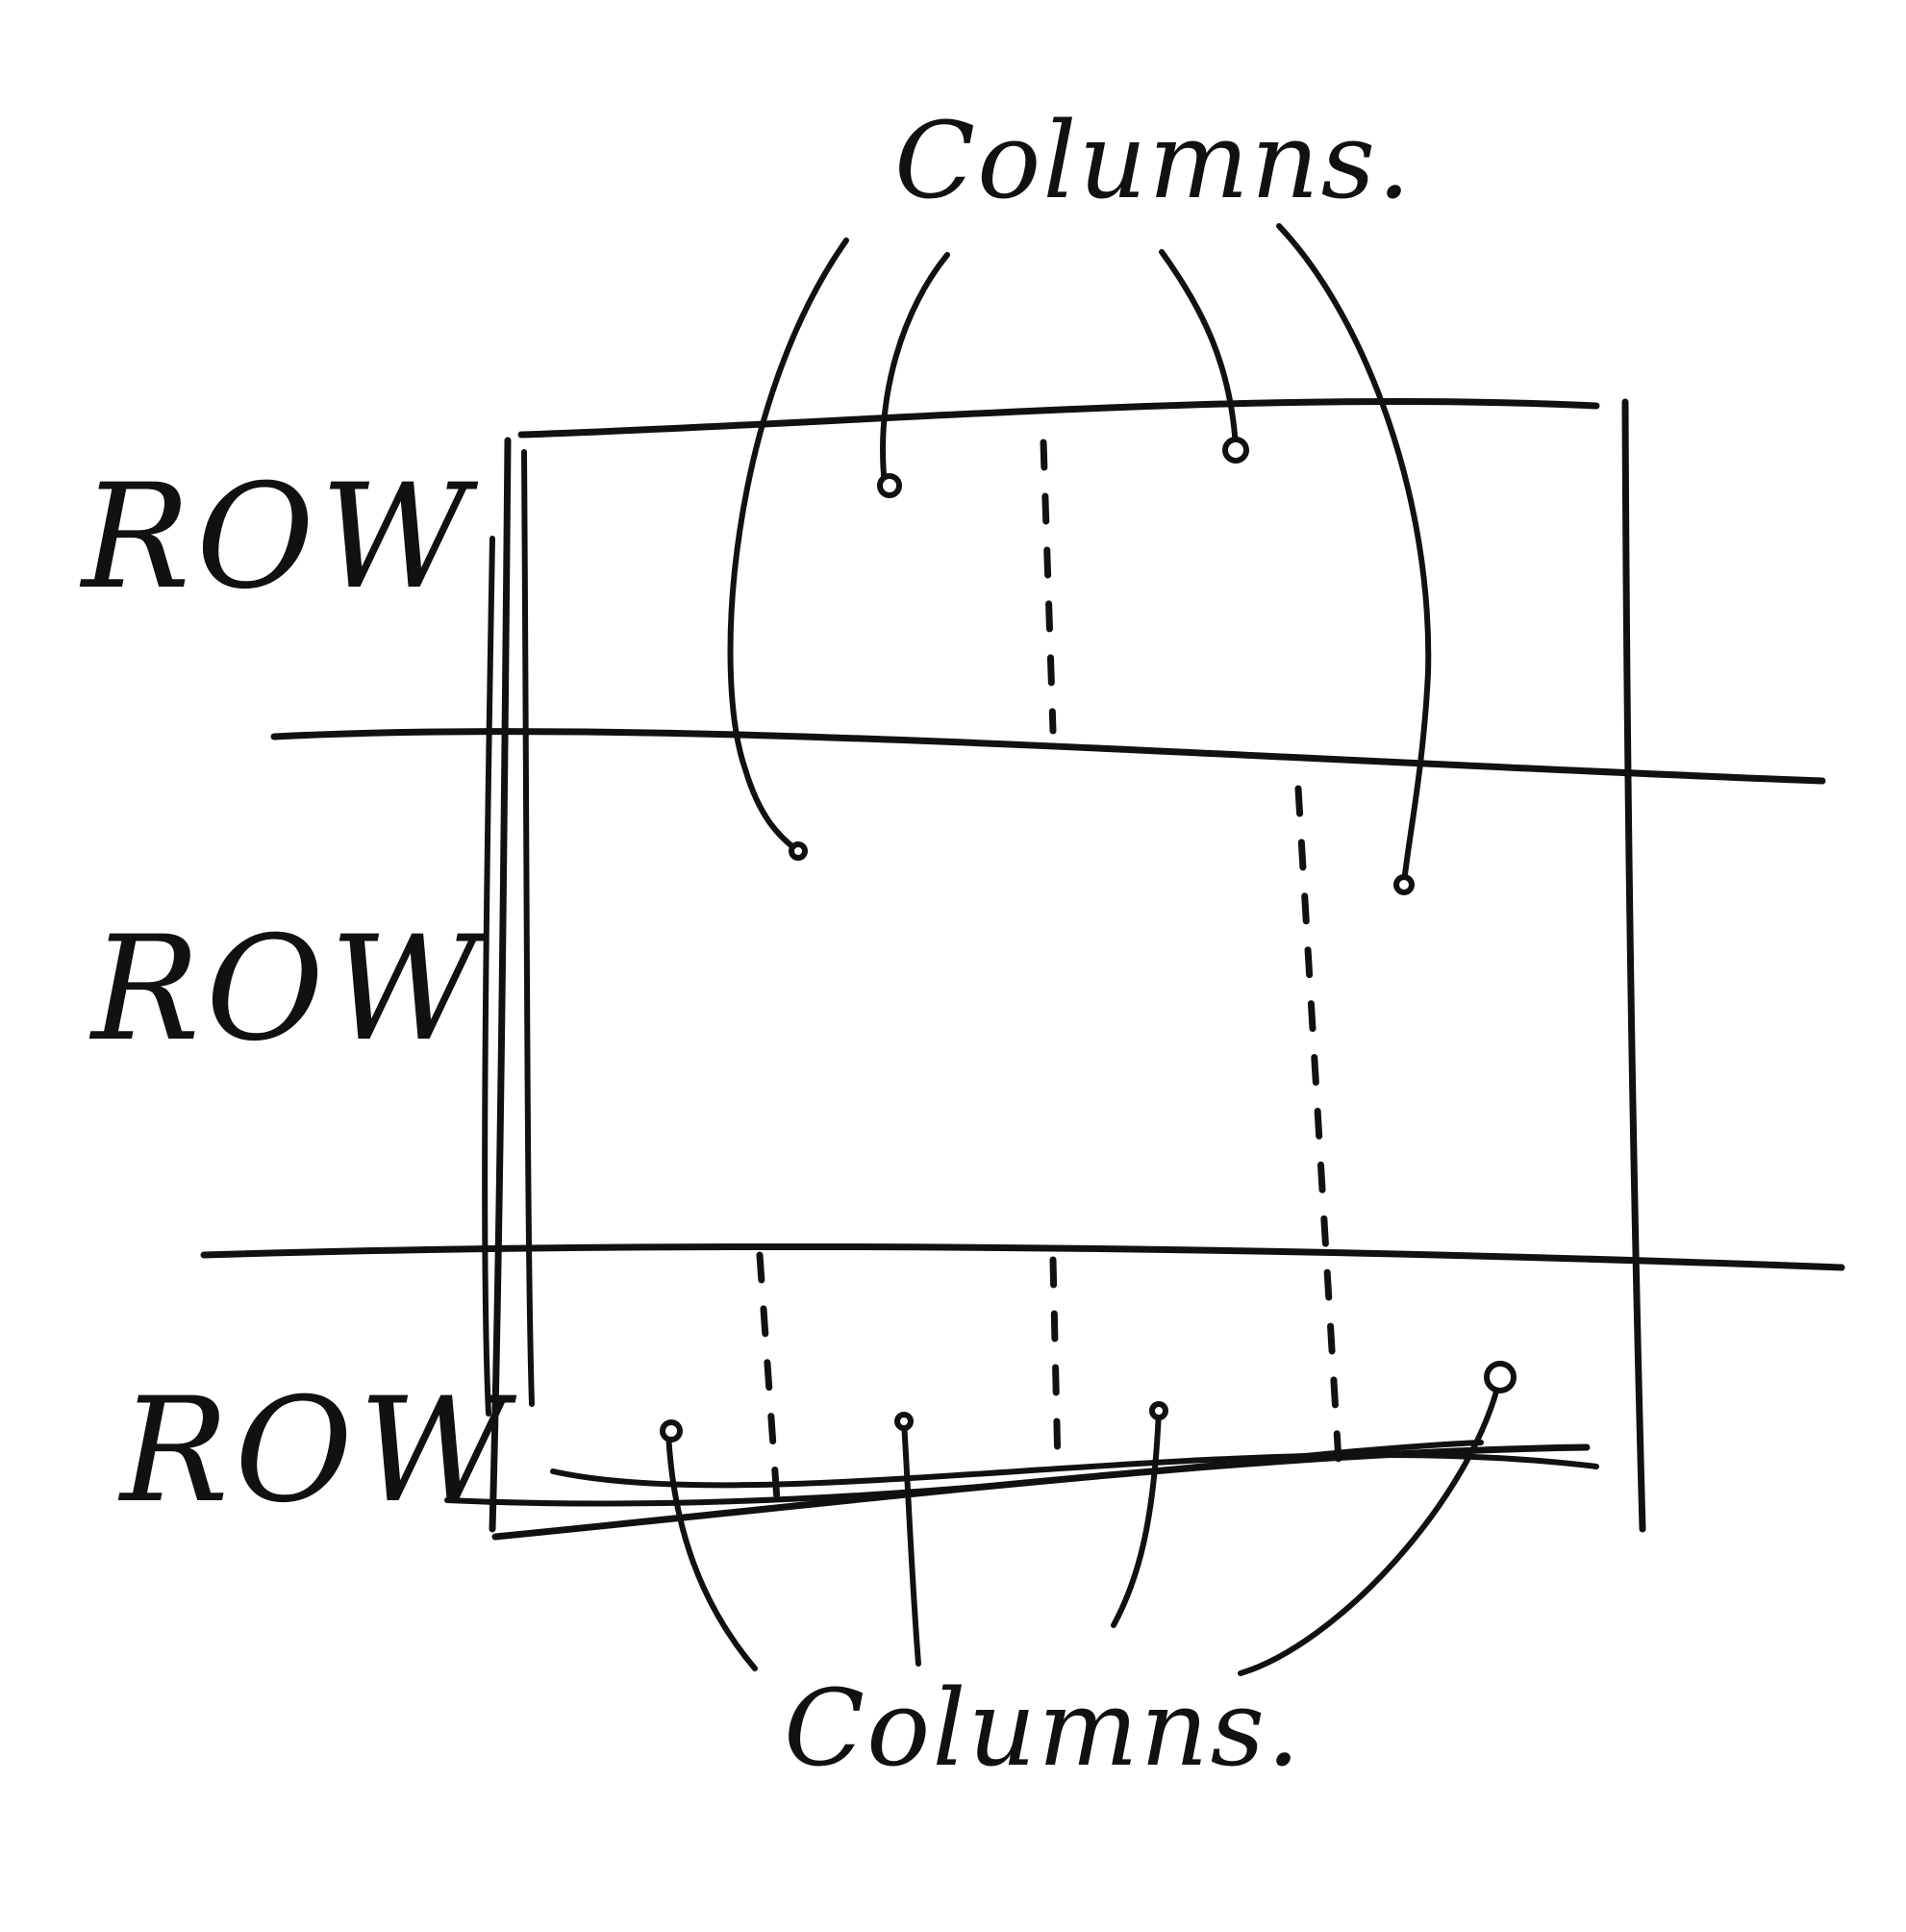 This screenshot has height=1932, width=1906. What do you see at coordinates (1235, 450) in the screenshot?
I see `top-callout-3-end` at bounding box center [1235, 450].